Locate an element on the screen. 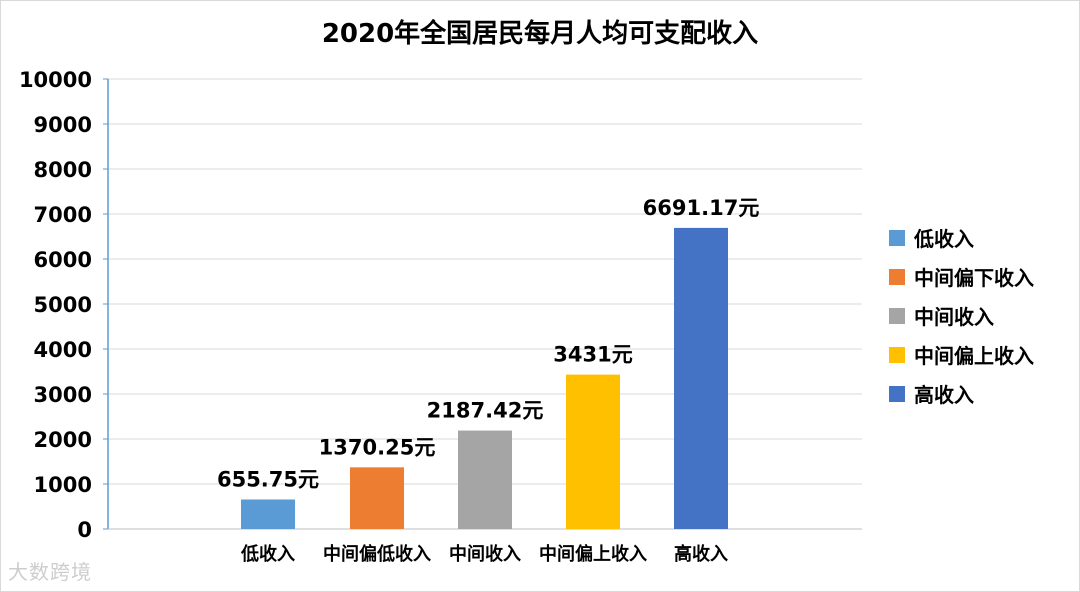 This screenshot has height=592, width=1080. y-tick-label: 4000 is located at coordinates (63, 350).